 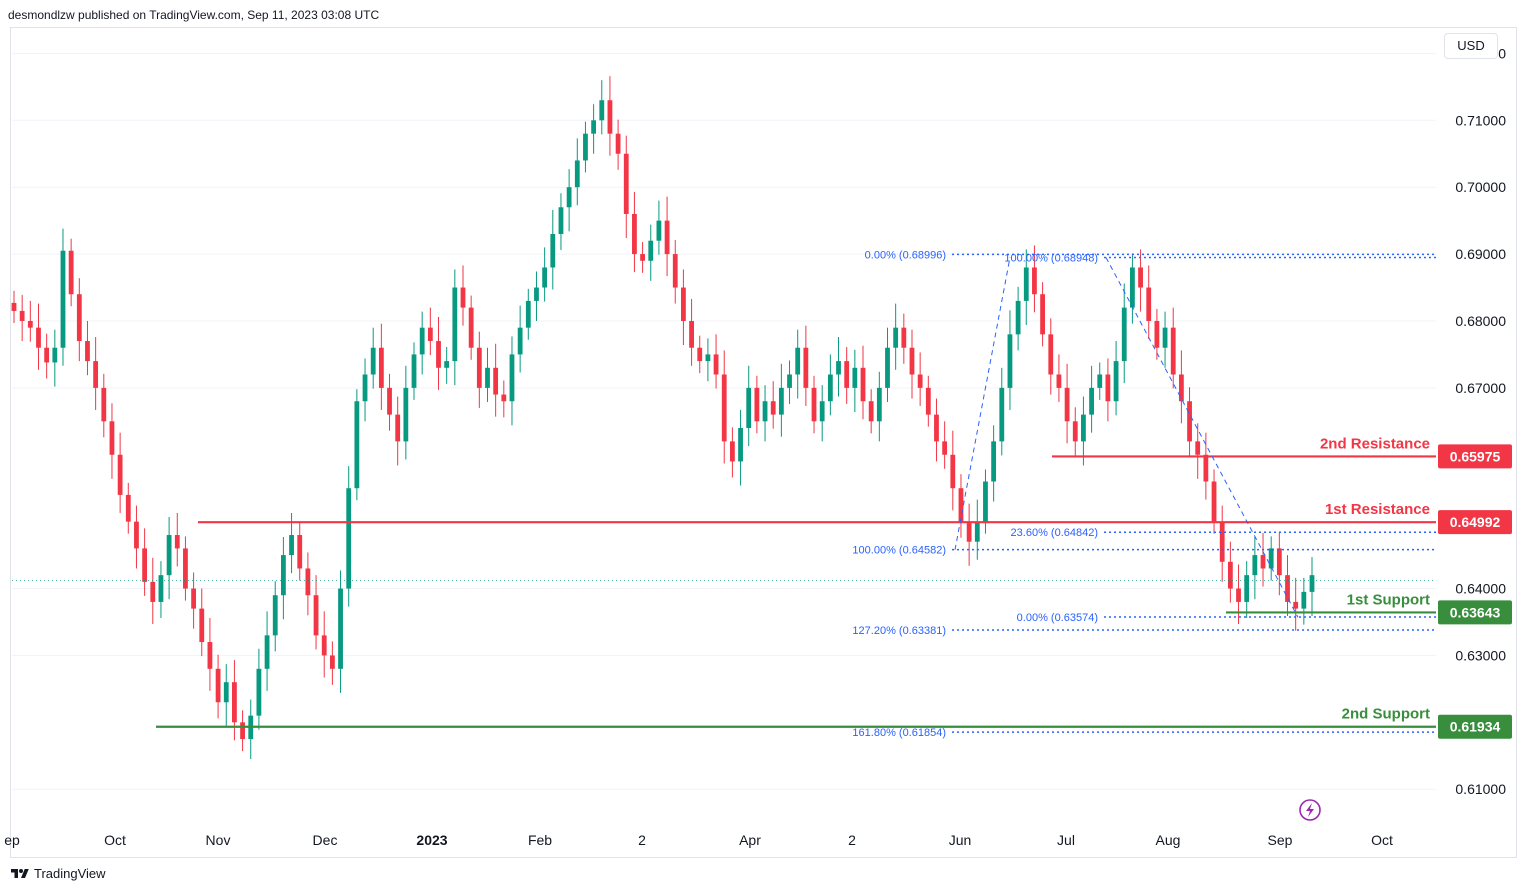 I want to click on fib-label: 100.00% (0.64582), so click(x=899, y=551).